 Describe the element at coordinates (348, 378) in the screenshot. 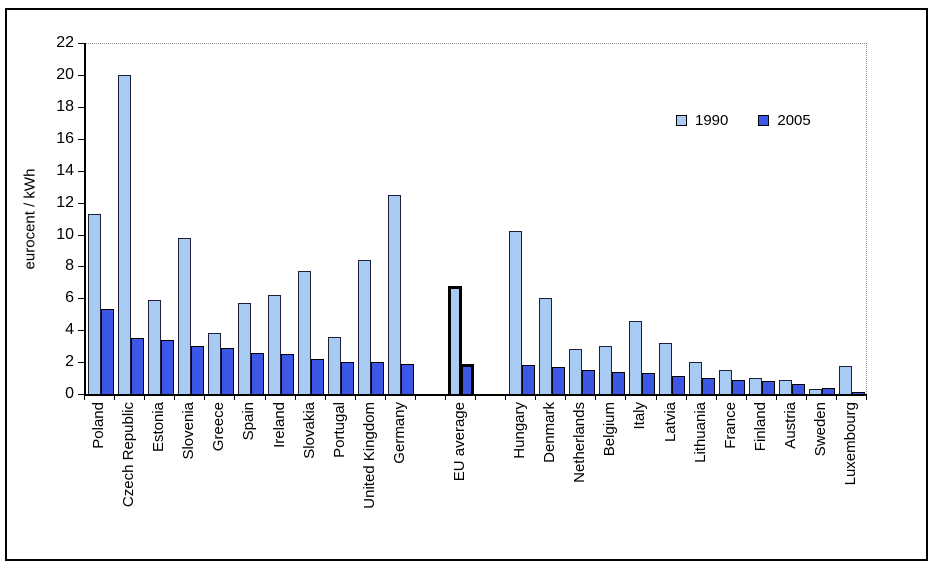

I see `bar-2005-portugal` at that location.